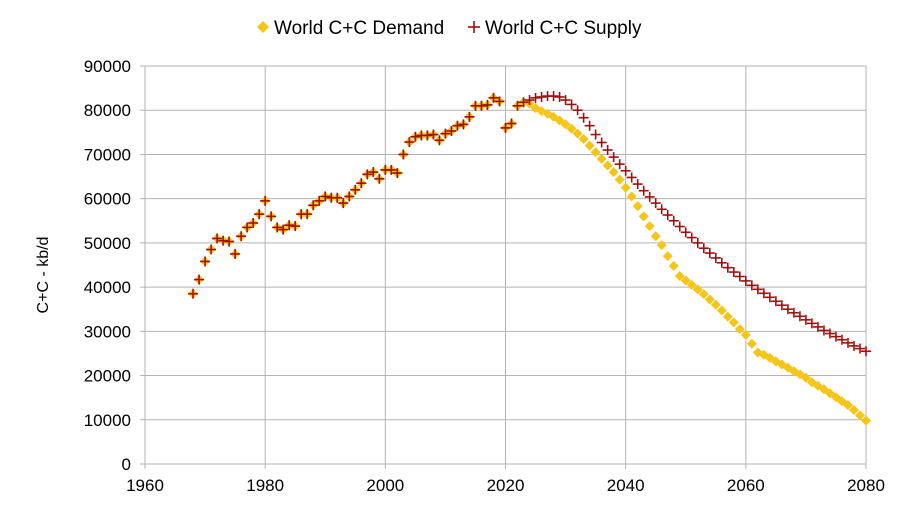  What do you see at coordinates (107, 110) in the screenshot?
I see `y-tick-label: 80000` at bounding box center [107, 110].